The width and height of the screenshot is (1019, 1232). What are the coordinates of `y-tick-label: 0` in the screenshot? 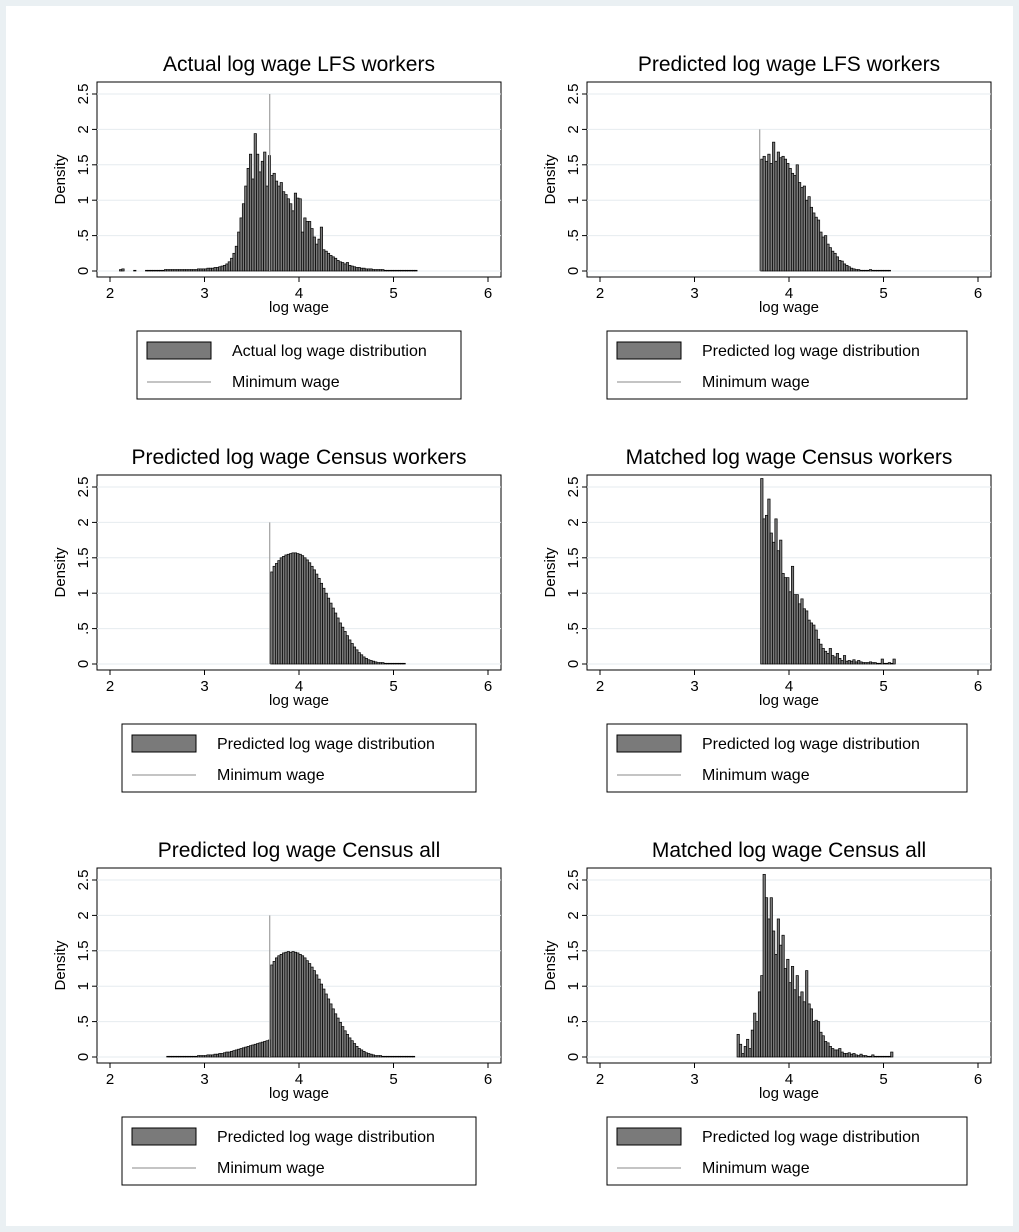 It's located at (83, 664).